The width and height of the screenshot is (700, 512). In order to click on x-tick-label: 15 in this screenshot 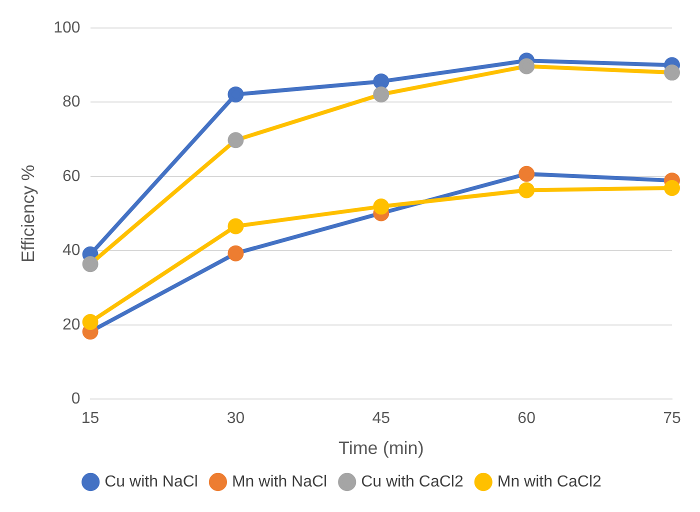, I will do `click(90, 419)`.